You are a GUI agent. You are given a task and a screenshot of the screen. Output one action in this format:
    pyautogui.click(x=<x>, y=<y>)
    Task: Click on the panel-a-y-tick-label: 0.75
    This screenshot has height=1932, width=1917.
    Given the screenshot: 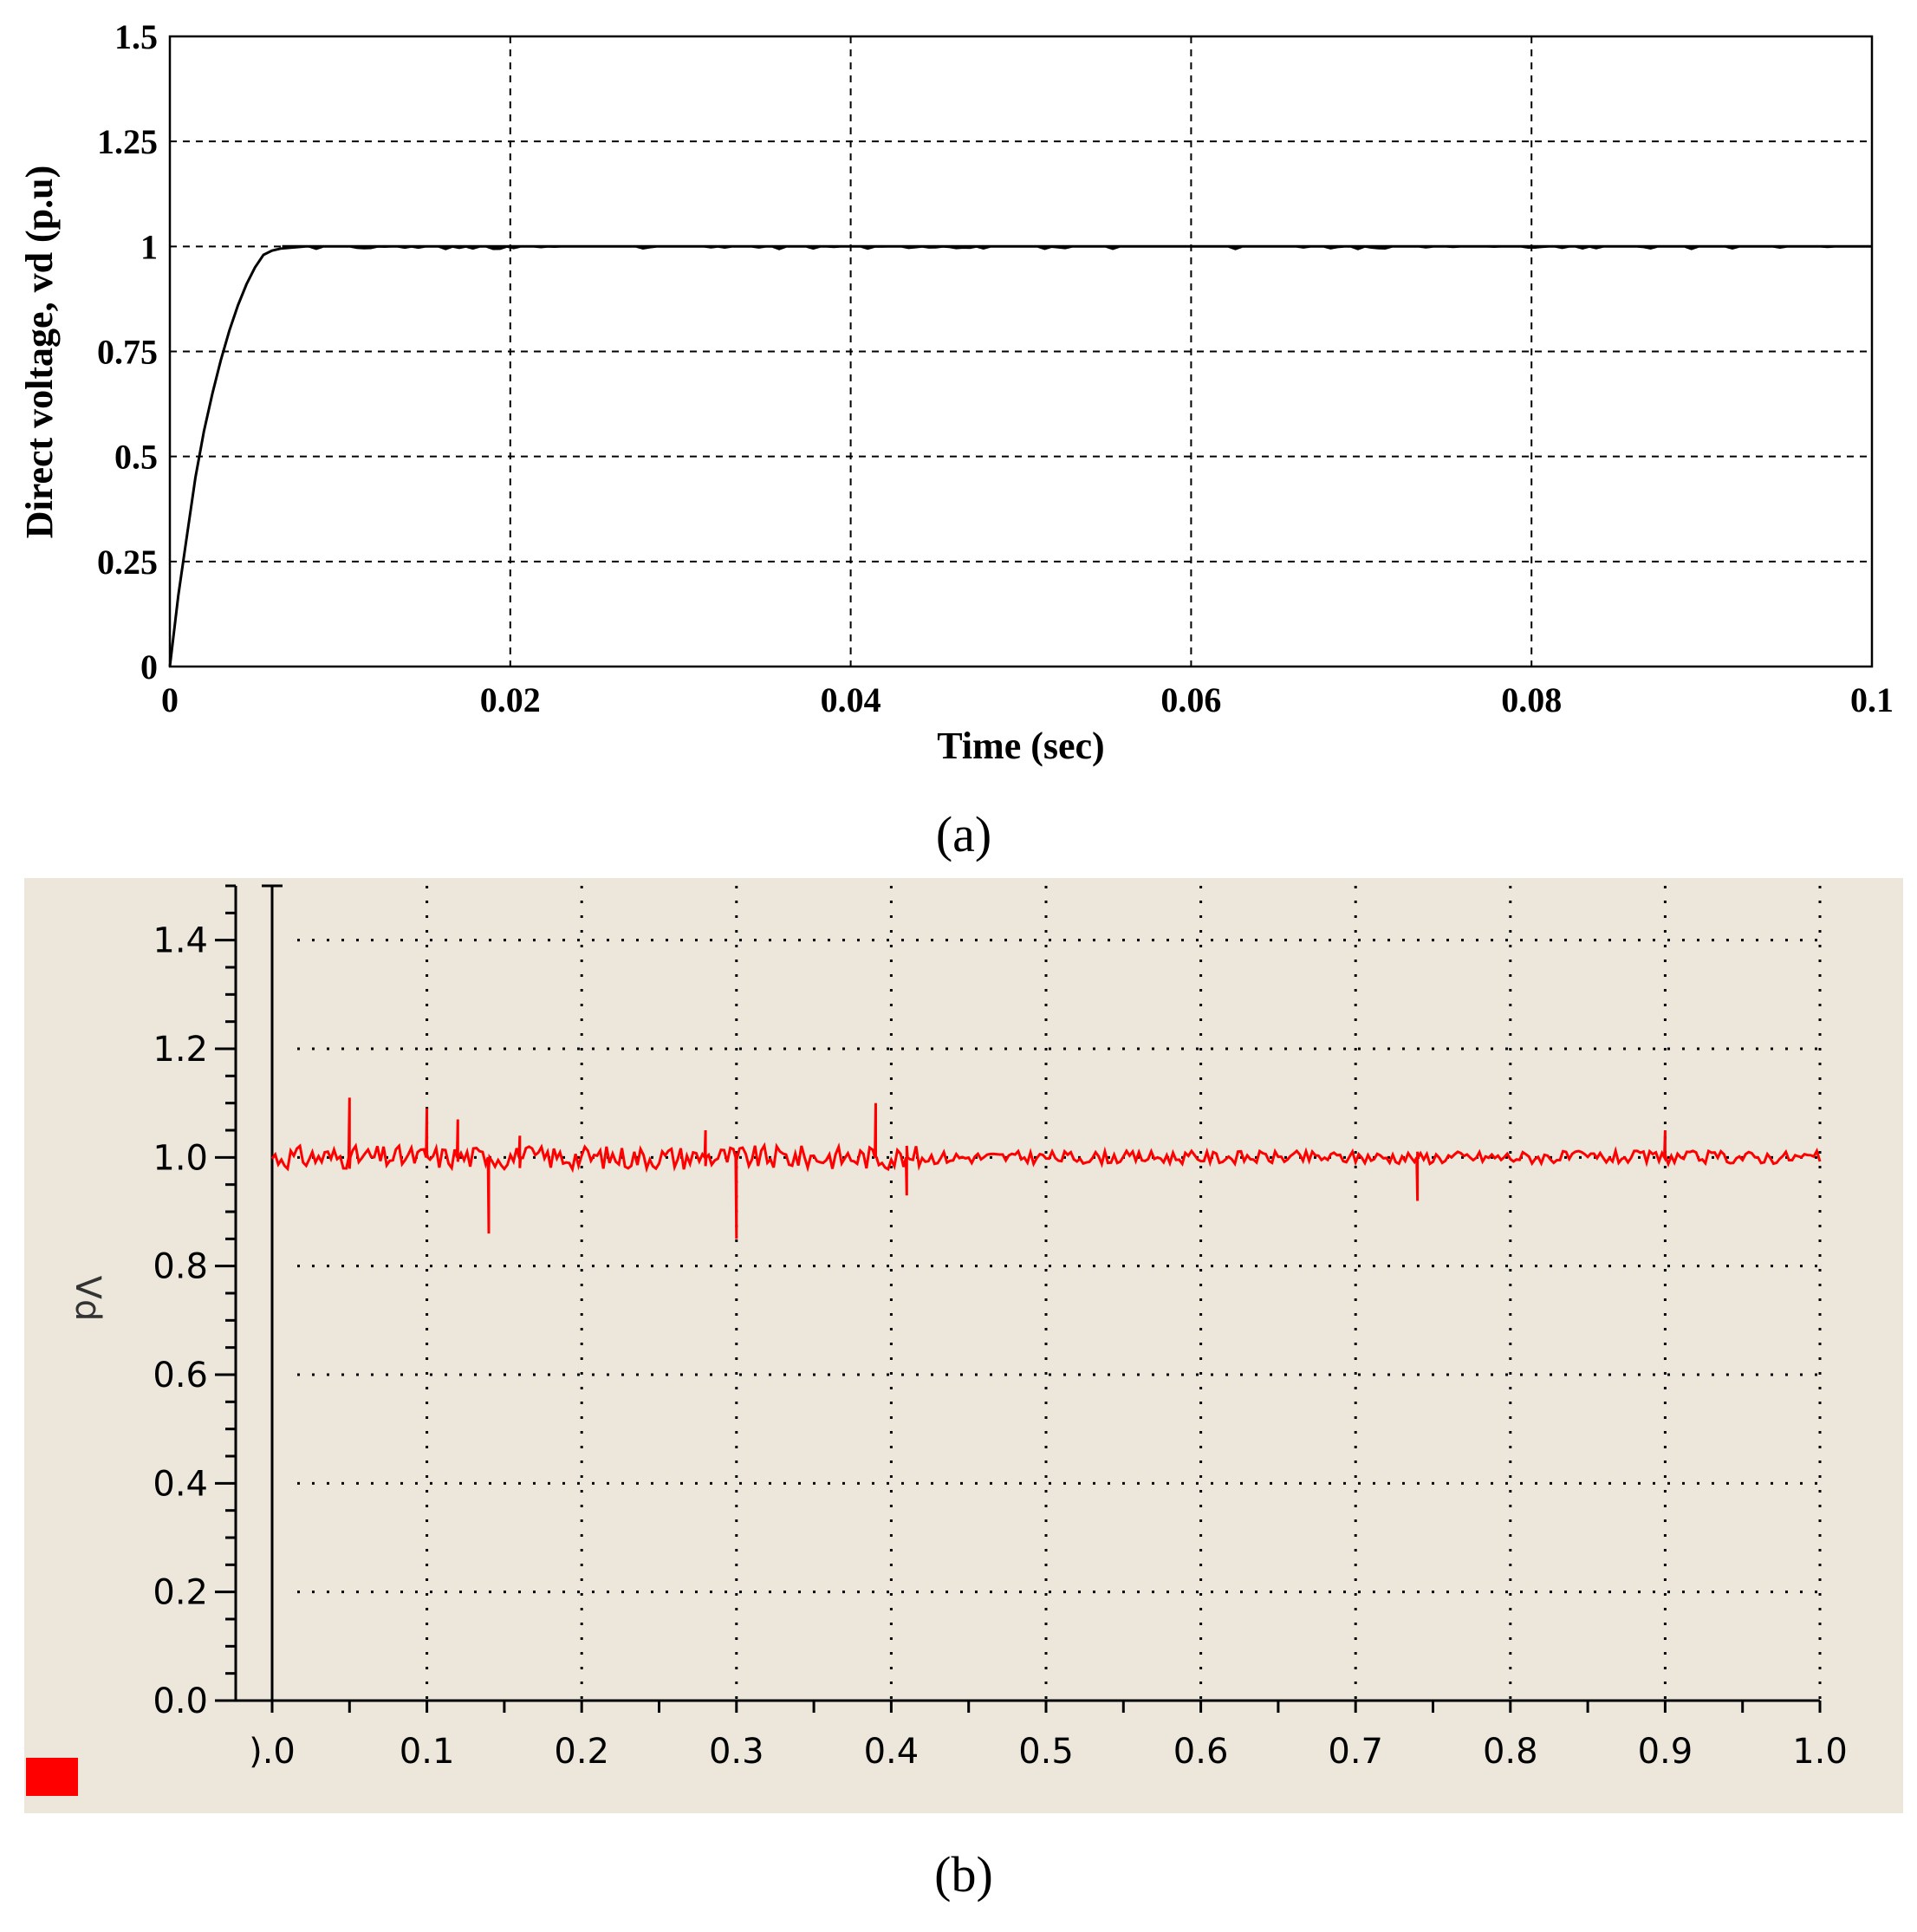 What is the action you would take?
    pyautogui.click(x=127, y=352)
    